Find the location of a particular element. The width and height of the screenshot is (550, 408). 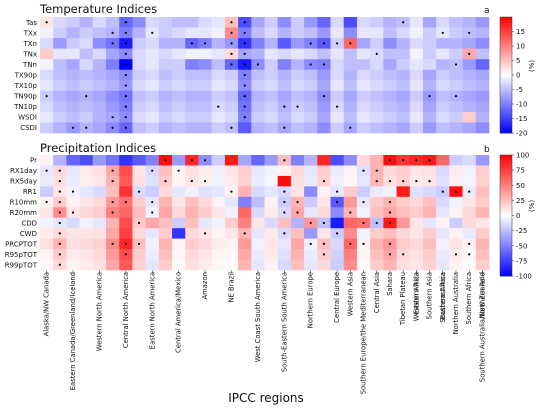

temp-colorbar-tick-label: -20 is located at coordinates (521, 134).